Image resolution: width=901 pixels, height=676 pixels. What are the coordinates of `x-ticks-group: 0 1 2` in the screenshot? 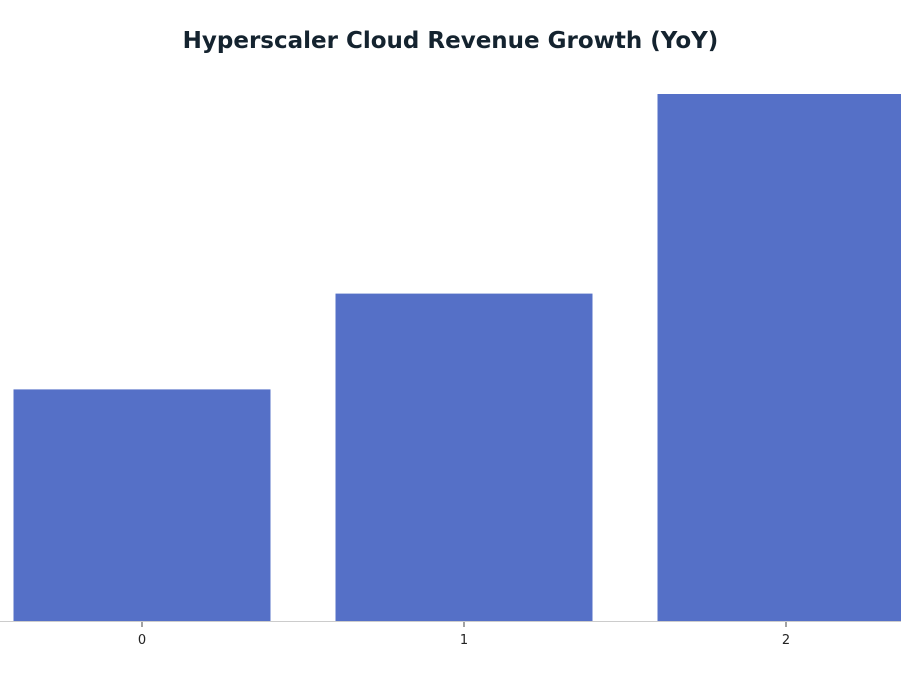 It's located at (464, 635).